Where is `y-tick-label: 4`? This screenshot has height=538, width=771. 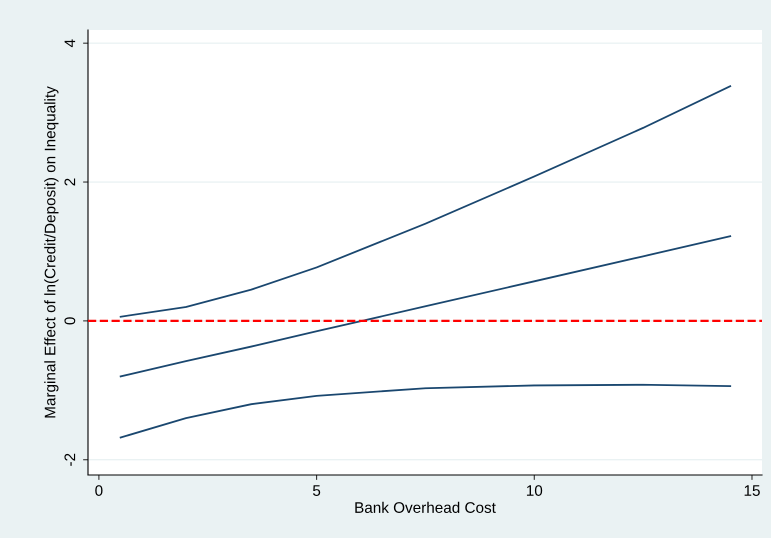
y-tick-label: 4 is located at coordinates (70, 43).